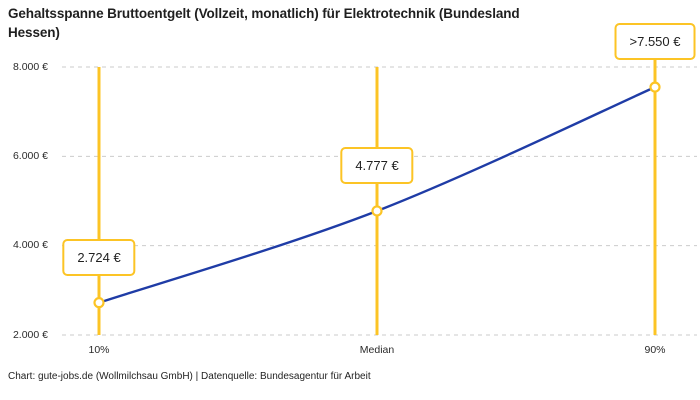  I want to click on x-tick-label-10pct: 10%, so click(99, 350).